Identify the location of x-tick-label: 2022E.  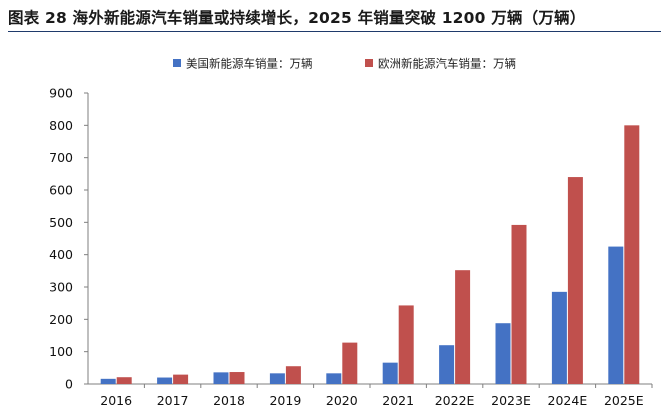
(455, 400).